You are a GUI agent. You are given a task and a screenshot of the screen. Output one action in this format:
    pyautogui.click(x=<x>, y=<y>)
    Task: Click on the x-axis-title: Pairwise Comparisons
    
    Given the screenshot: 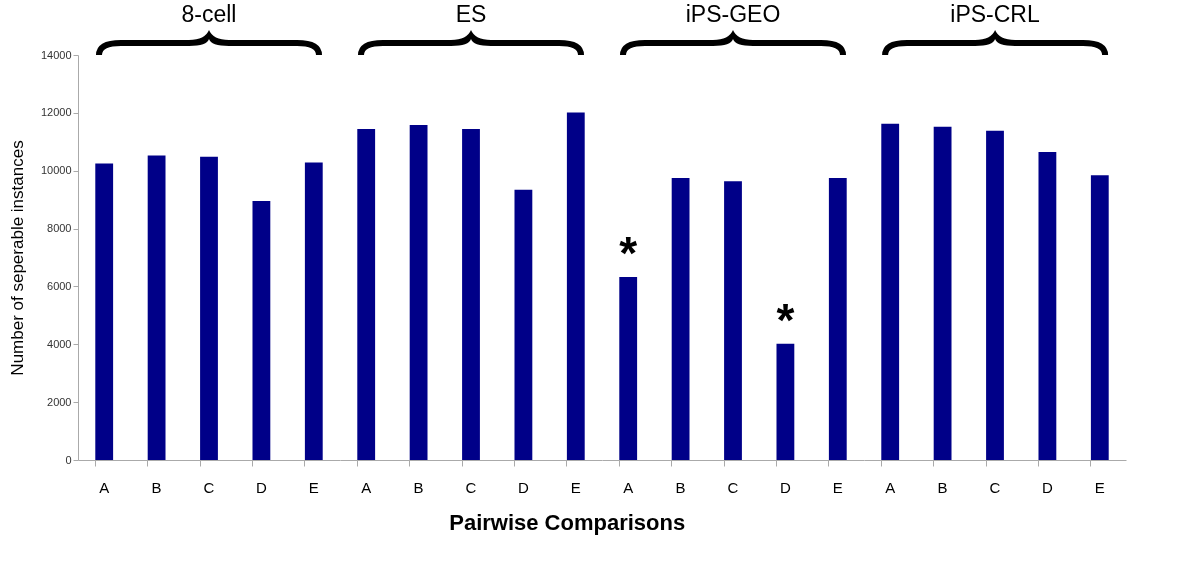 What is the action you would take?
    pyautogui.click(x=567, y=522)
    